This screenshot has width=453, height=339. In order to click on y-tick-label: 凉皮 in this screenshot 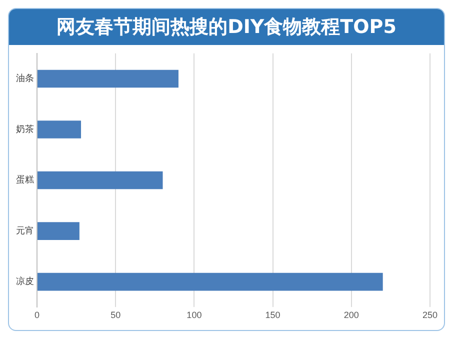, I will do `click(25, 282)`.